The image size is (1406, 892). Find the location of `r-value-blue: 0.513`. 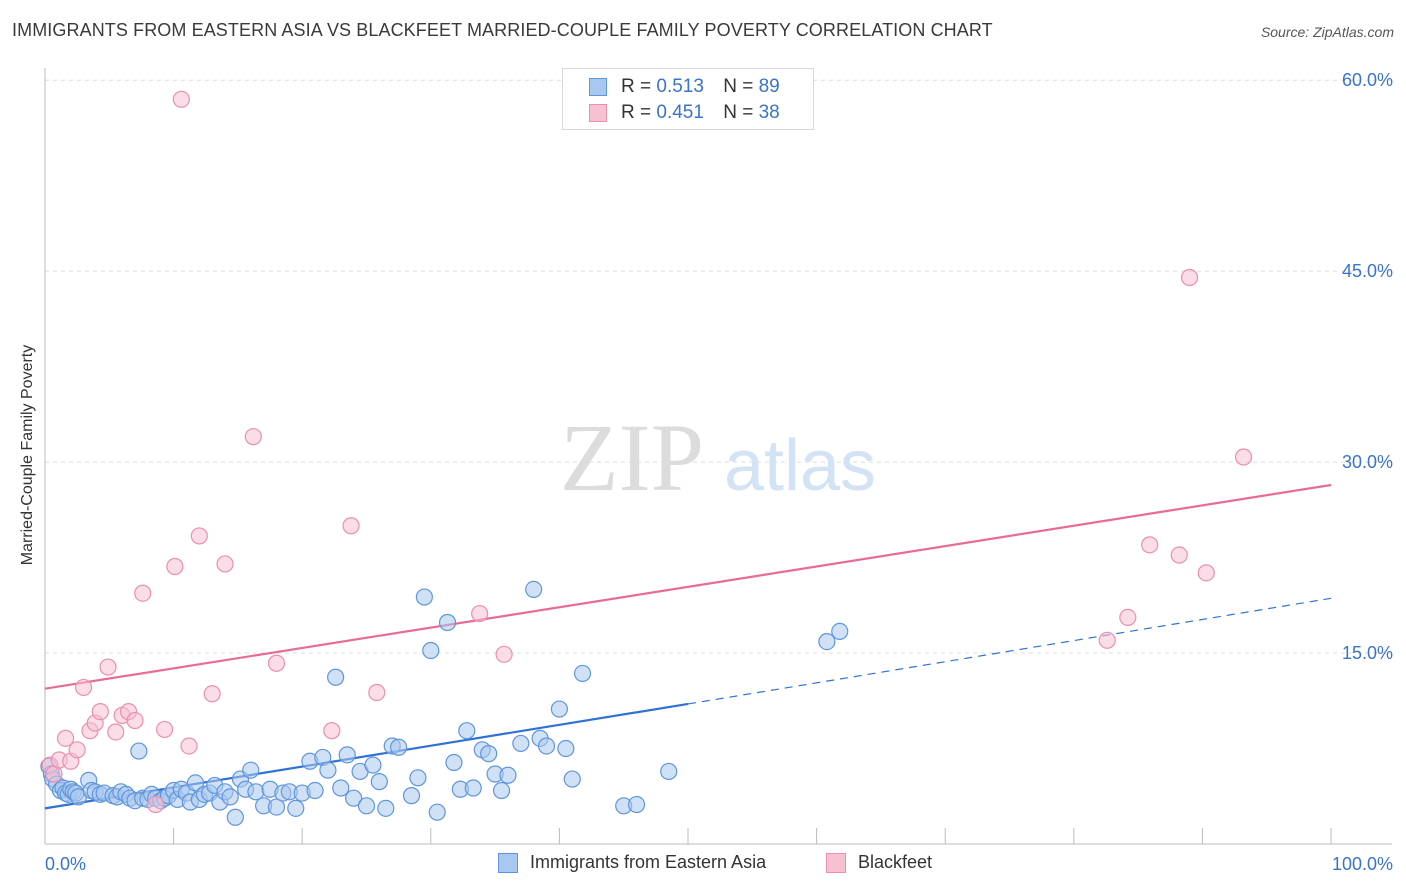

r-value-blue: 0.513 is located at coordinates (680, 86).